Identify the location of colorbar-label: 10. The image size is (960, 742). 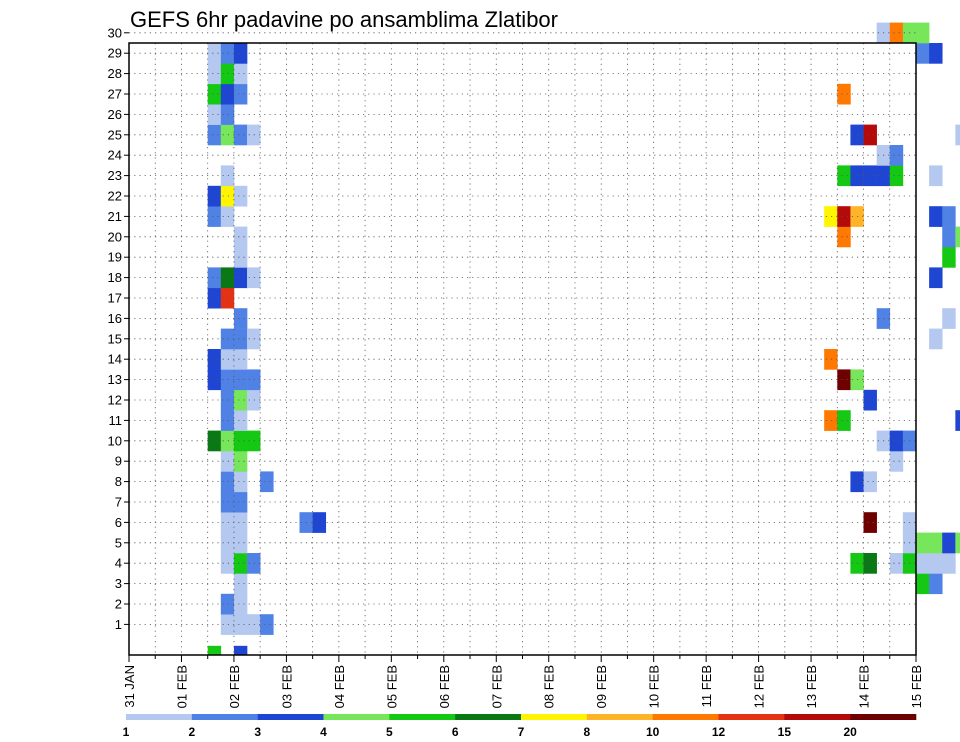
(653, 732).